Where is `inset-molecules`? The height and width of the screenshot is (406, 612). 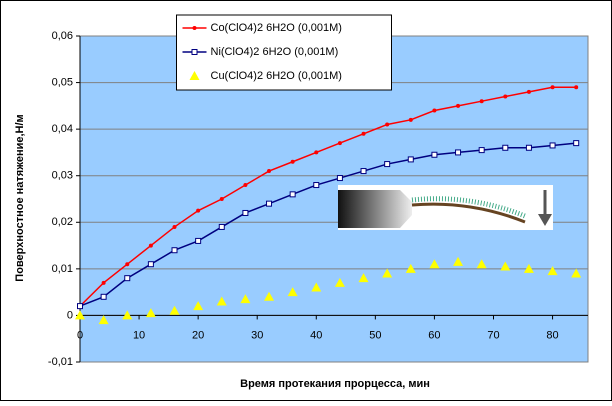
inset-molecules is located at coordinates (468, 207).